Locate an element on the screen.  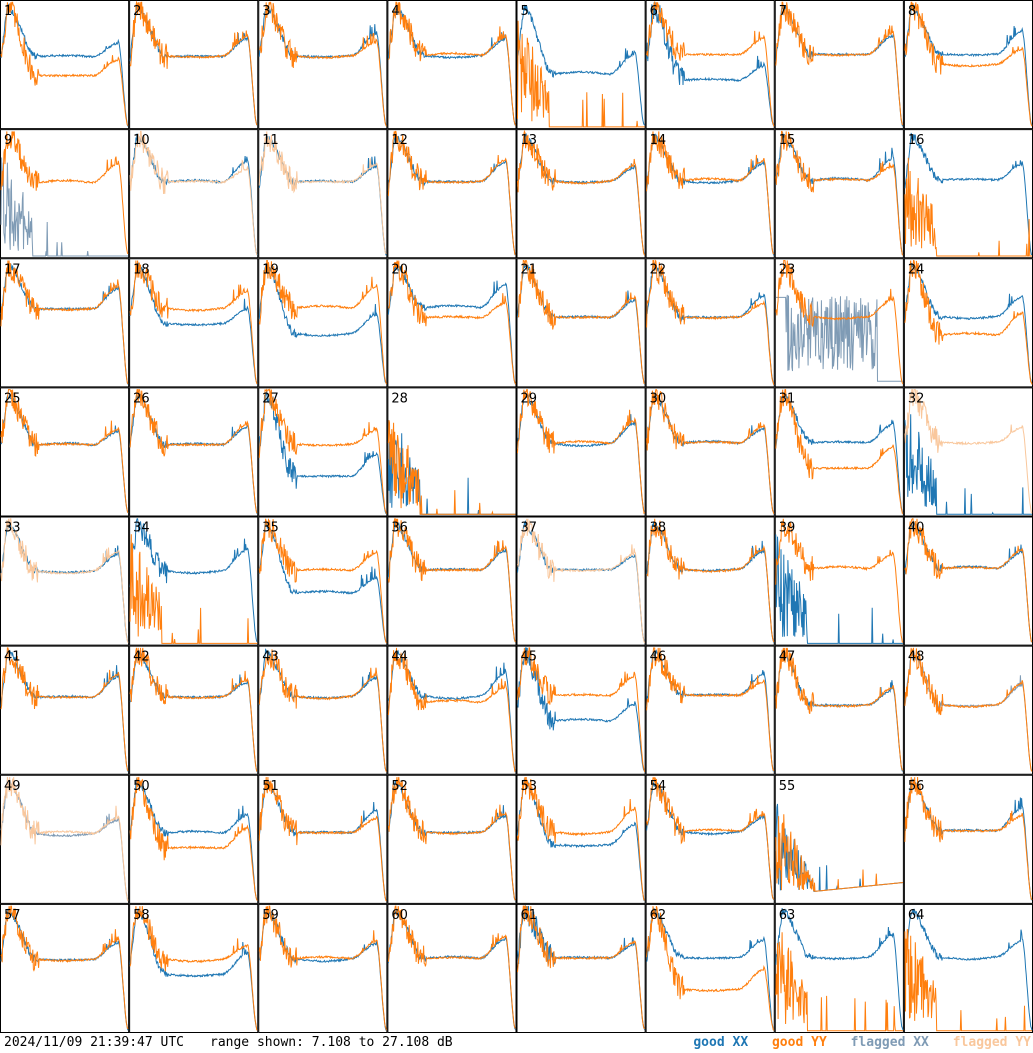
panel-label: 22 is located at coordinates (658, 269).